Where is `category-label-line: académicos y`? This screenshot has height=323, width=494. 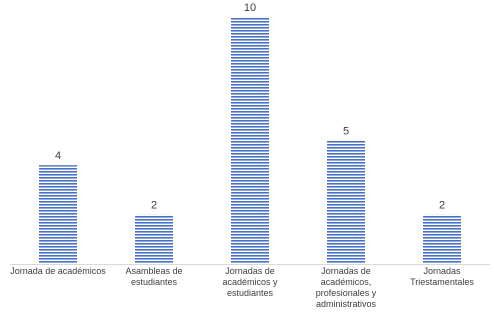
category-label-line: académicos y is located at coordinates (250, 282).